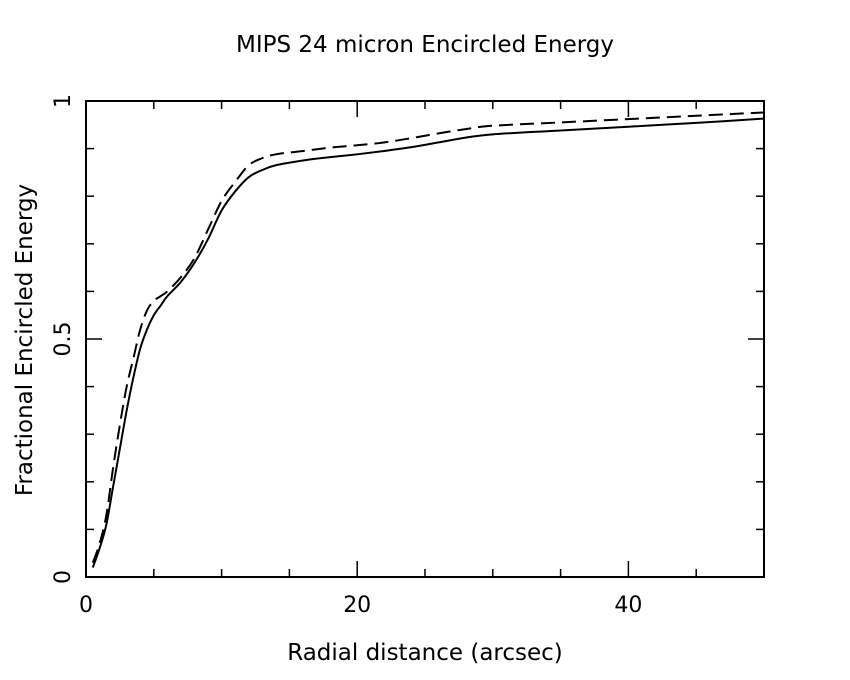 This screenshot has width=850, height=680. Describe the element at coordinates (628, 605) in the screenshot. I see `x-tick-label: 40` at that location.